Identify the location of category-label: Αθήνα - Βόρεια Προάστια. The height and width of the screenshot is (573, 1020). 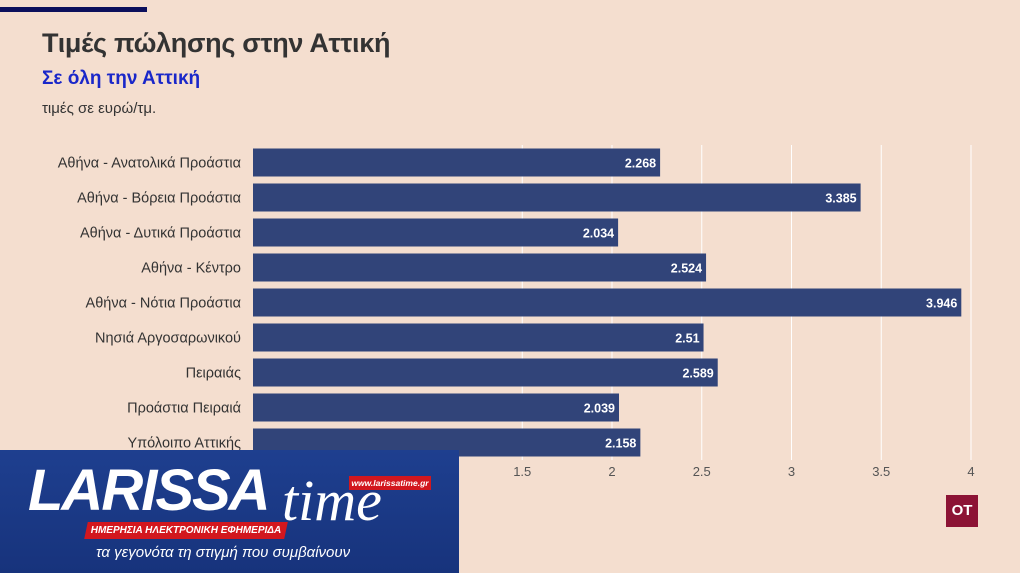
(159, 199).